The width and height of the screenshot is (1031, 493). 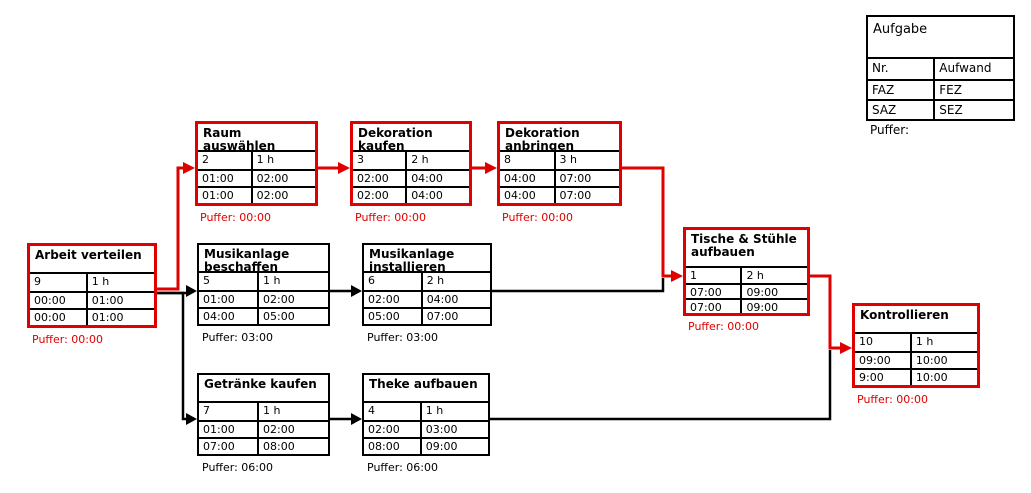 I want to click on arrowhead-theke, so click(x=356, y=419).